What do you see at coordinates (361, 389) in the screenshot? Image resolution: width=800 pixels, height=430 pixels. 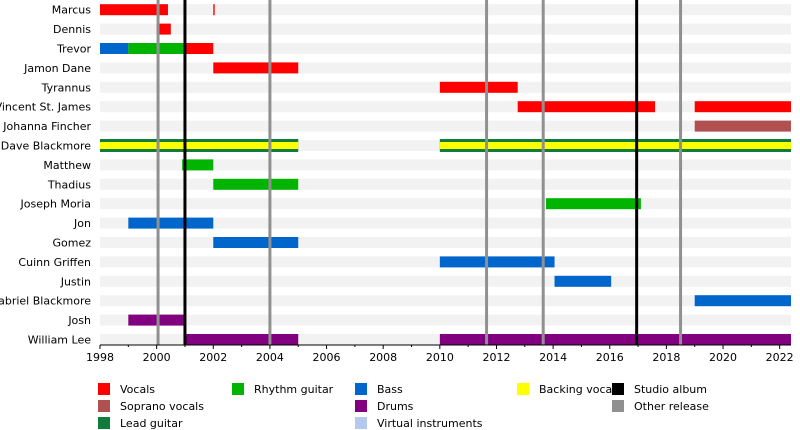 I see `legend-swatch-bass` at bounding box center [361, 389].